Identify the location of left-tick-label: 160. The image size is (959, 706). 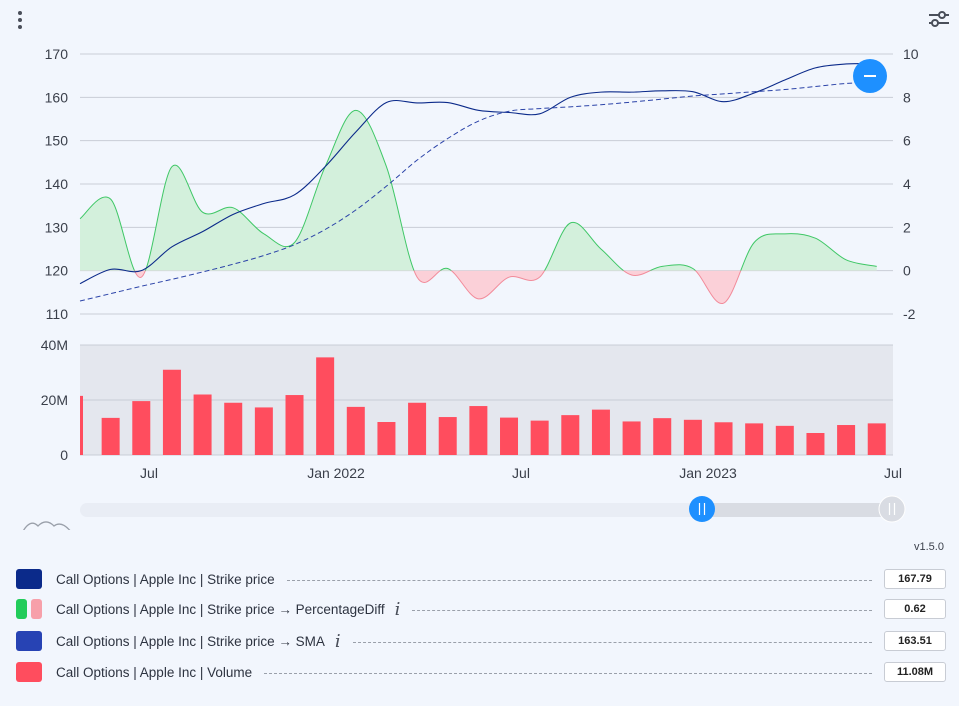
(57, 97).